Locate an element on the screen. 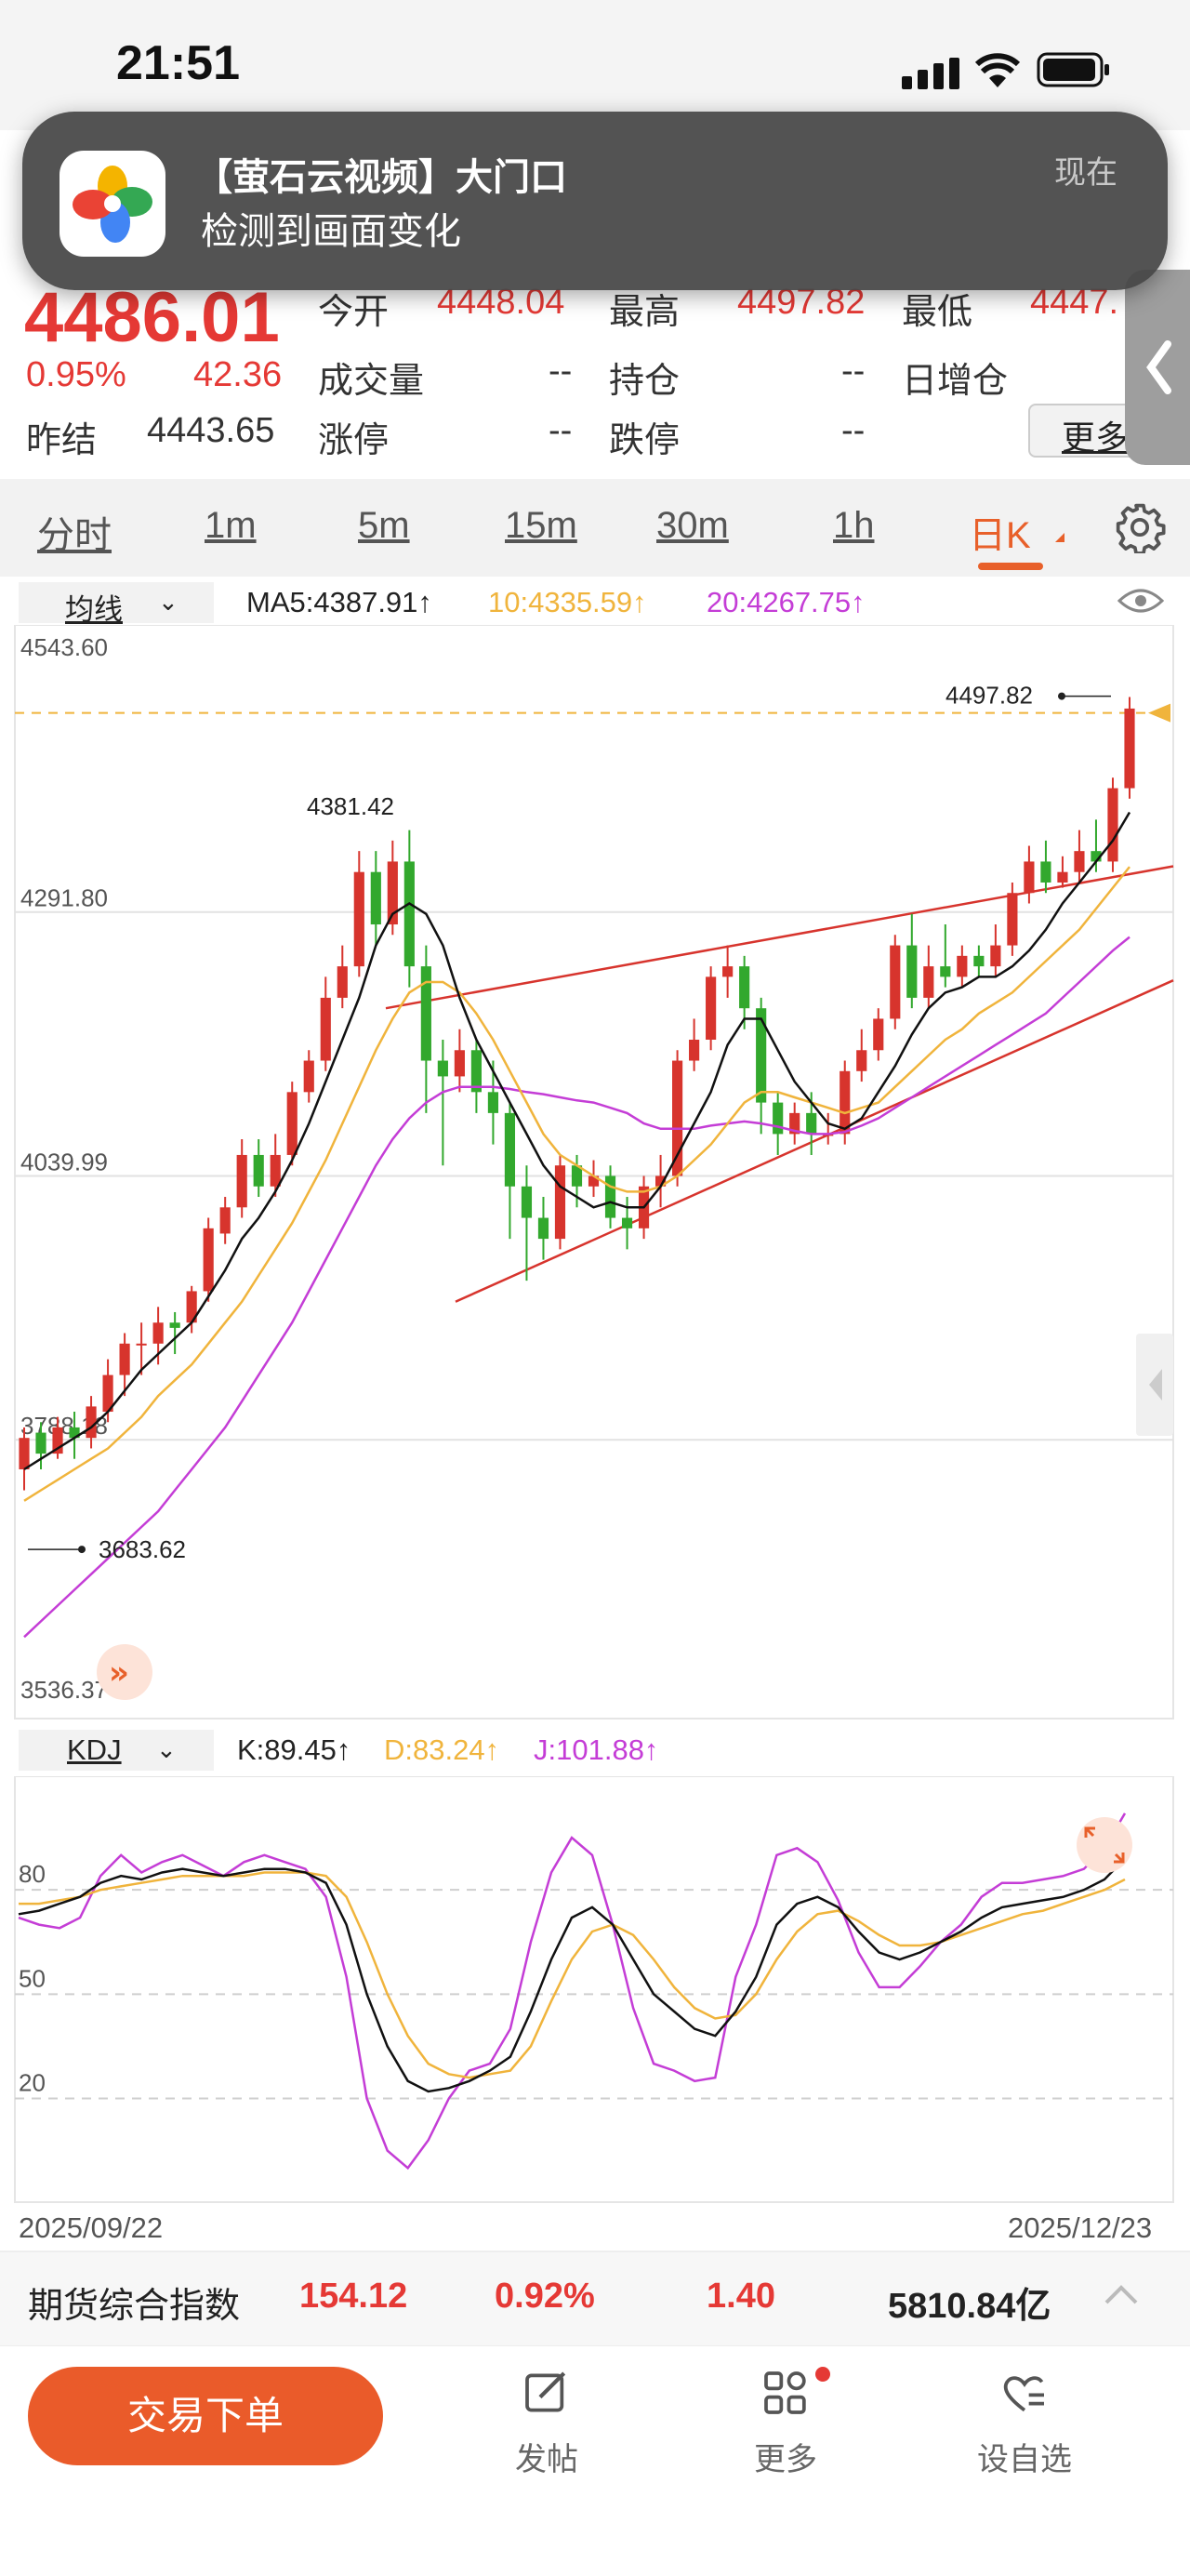 The image size is (1190, 2576). settings-gear-icon is located at coordinates (1140, 529).